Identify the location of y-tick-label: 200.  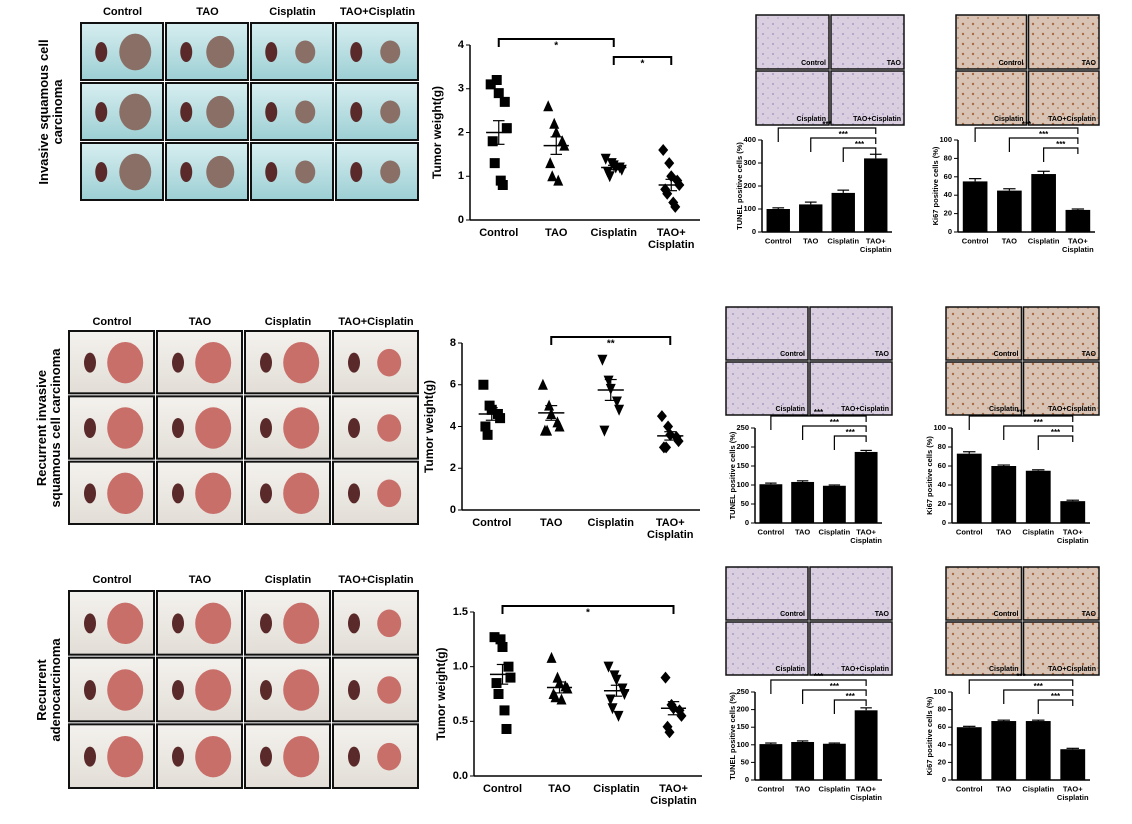
(749, 185).